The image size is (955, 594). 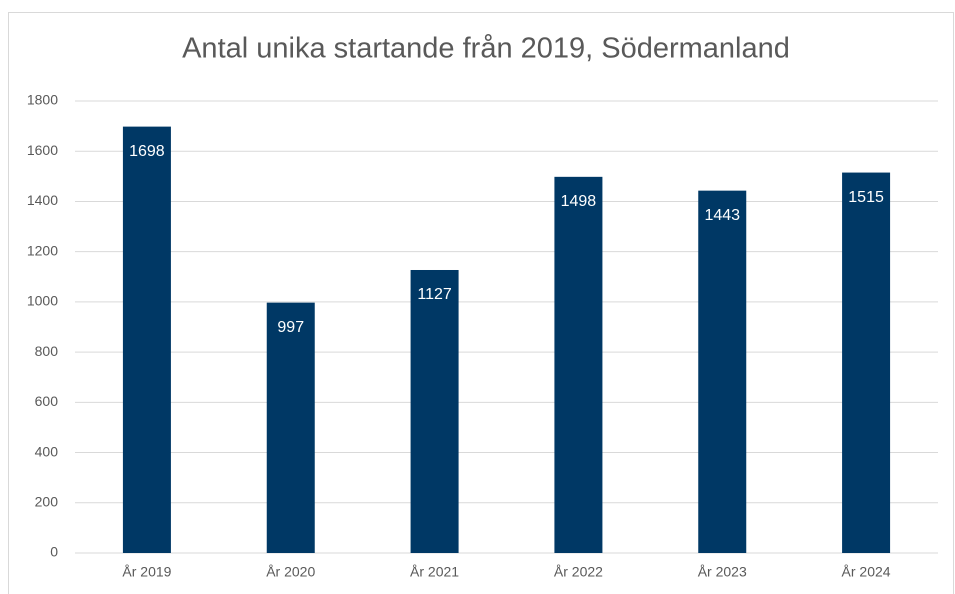 I want to click on x-tick-label: År 2022, so click(x=578, y=572).